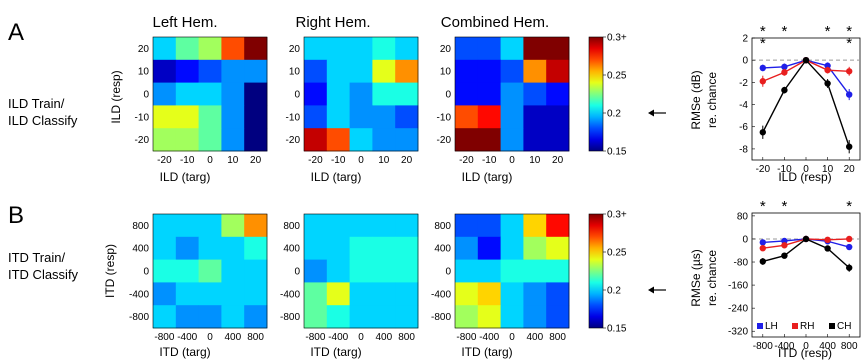 Image resolution: width=865 pixels, height=364 pixels. What do you see at coordinates (651, 113) in the screenshot?
I see `colorbar-arrowhead-icon` at bounding box center [651, 113].